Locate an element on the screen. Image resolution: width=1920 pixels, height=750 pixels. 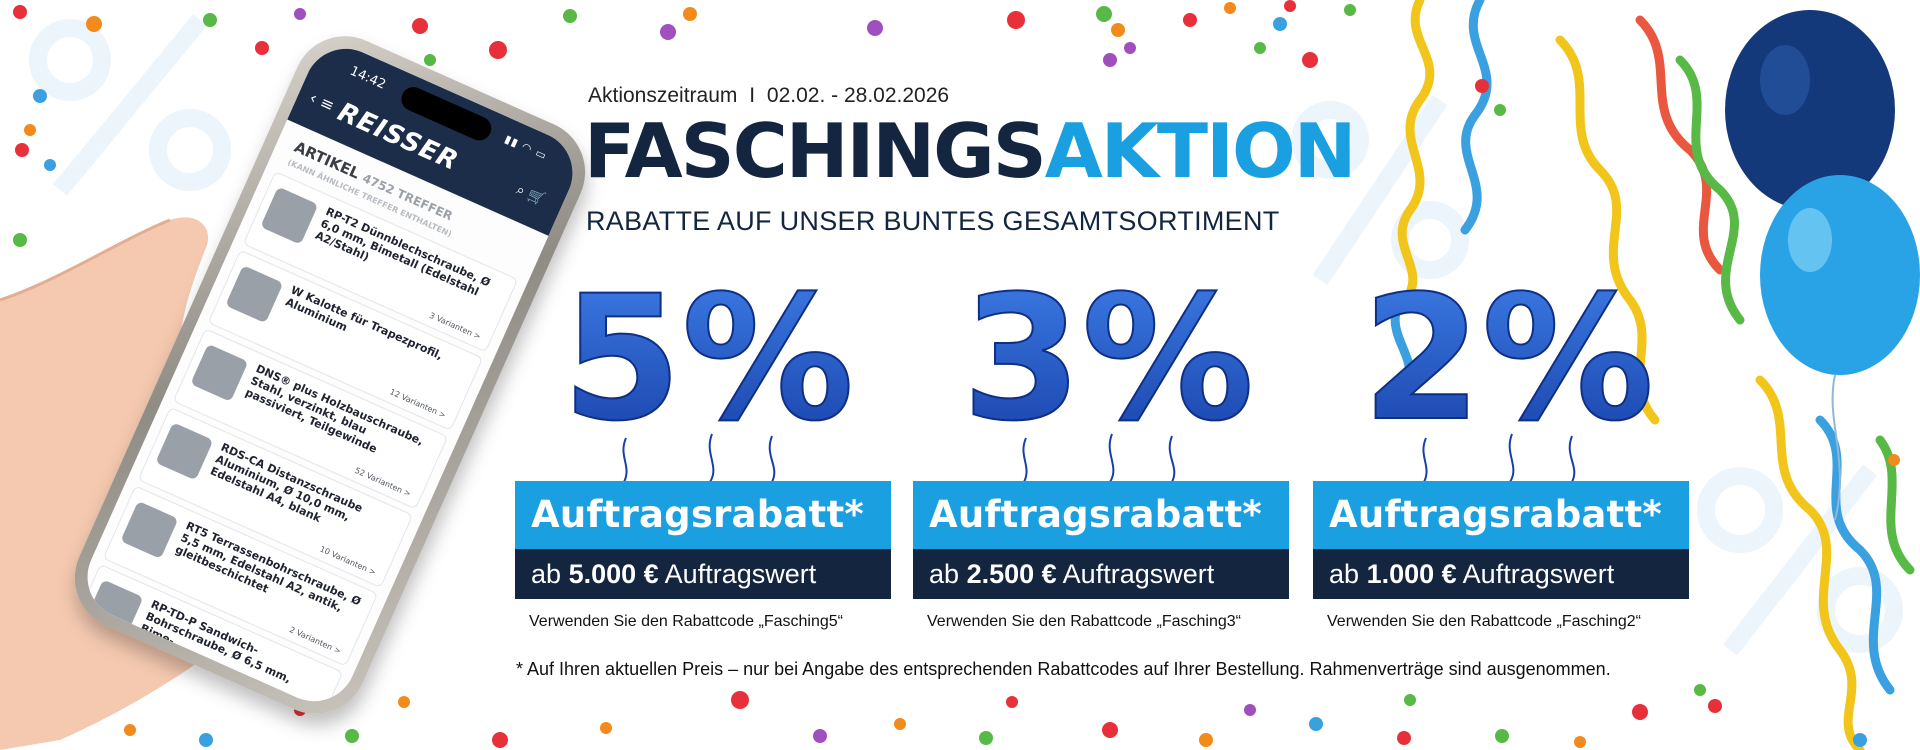
offer-threshold: ab 1.000 € Auftragswert is located at coordinates (1501, 574).